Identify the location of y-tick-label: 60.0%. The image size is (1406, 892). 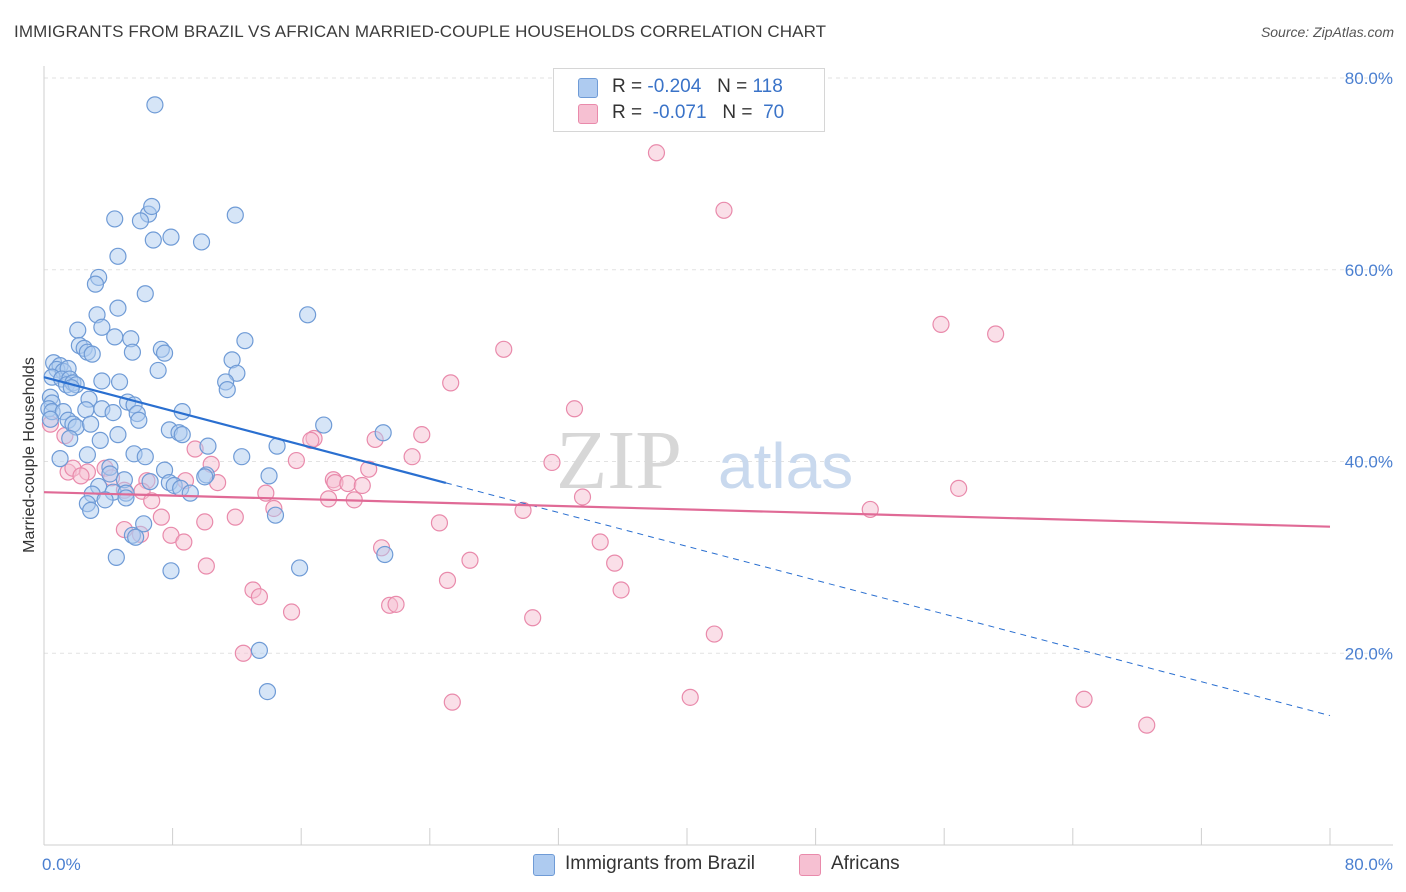
(1369, 270).